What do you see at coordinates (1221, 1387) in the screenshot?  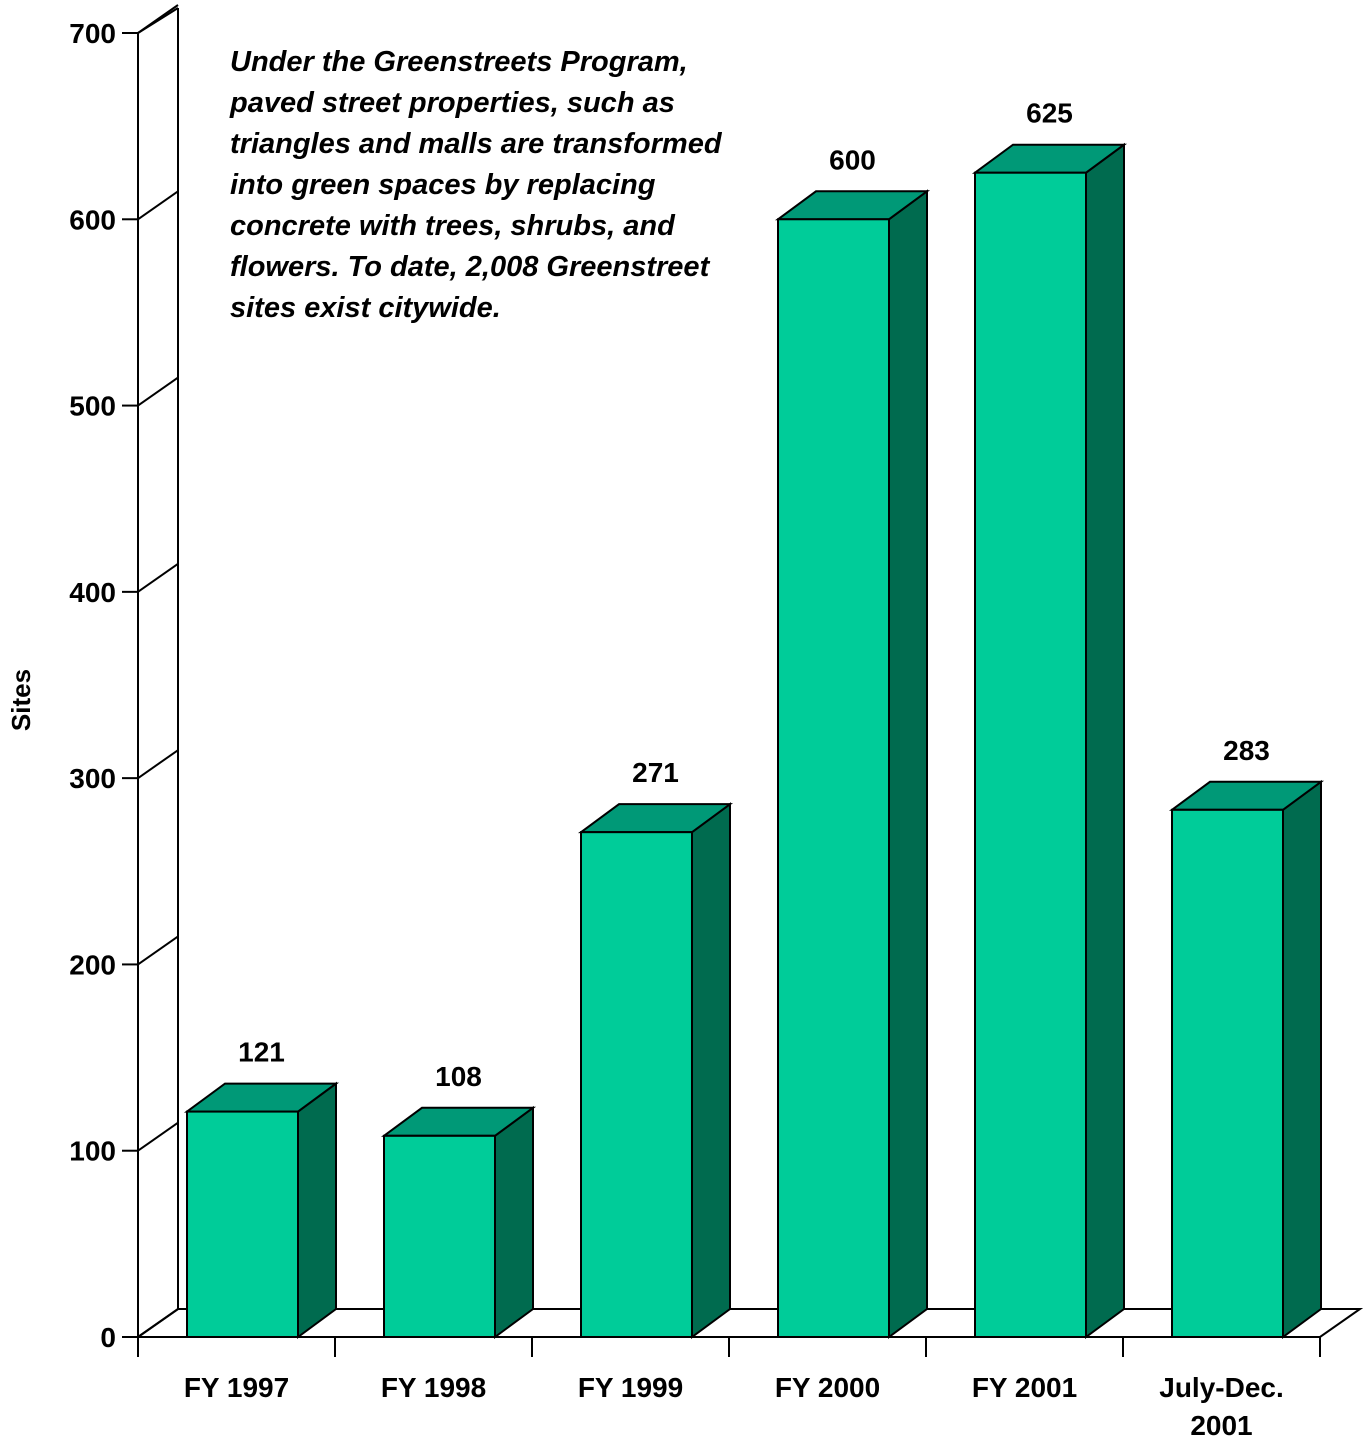 I see `x-tick-label: July-Dec.` at bounding box center [1221, 1387].